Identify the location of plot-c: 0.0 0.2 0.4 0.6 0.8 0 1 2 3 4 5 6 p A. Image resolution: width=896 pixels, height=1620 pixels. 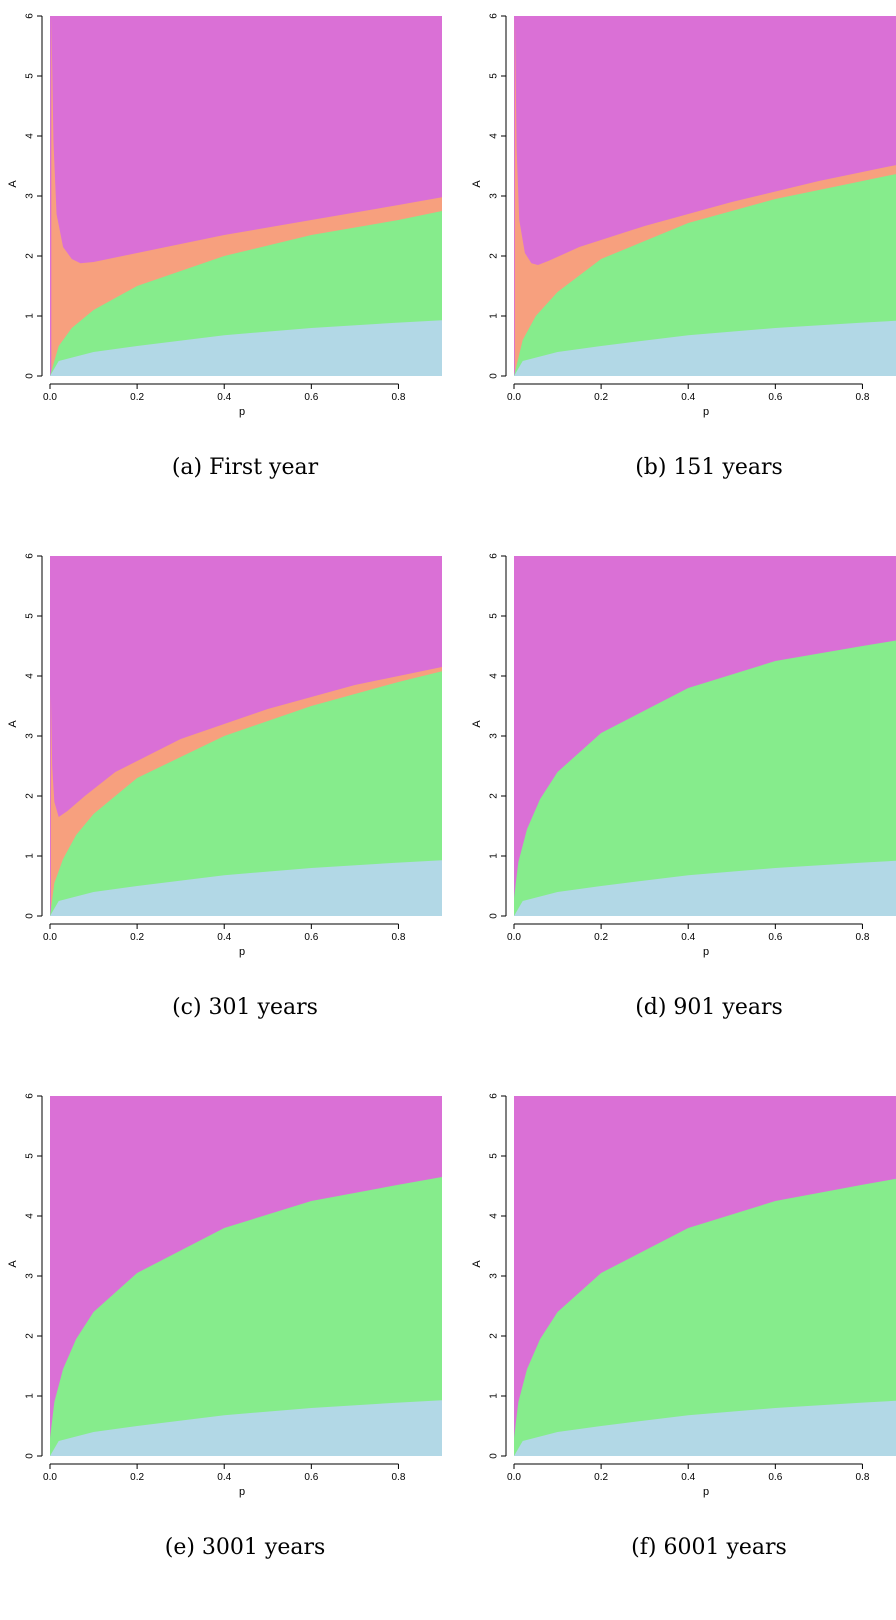
(224, 755).